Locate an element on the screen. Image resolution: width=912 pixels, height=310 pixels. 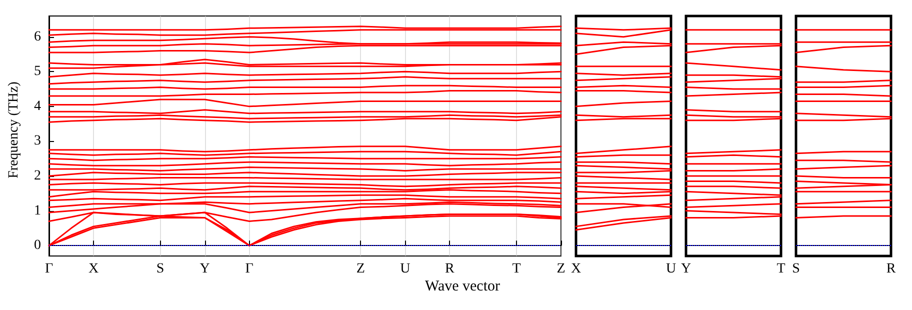
y-tick-label: 5 is located at coordinates (37, 72).